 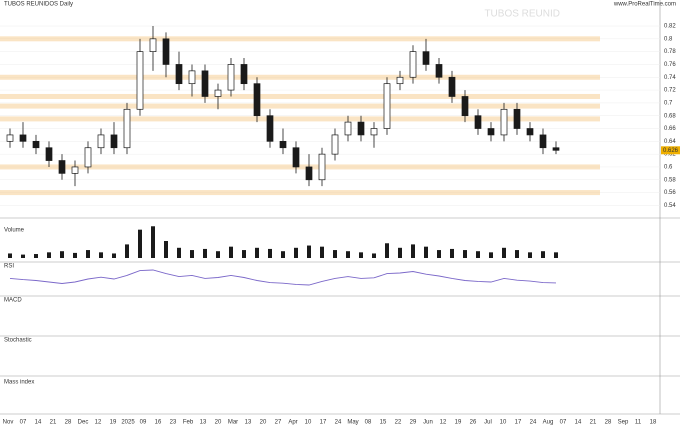 I want to click on x-tick-label: Jul, so click(x=488, y=423).